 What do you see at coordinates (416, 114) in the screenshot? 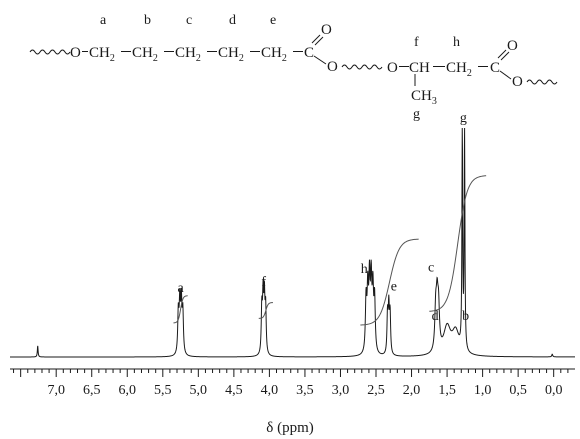
I see `label-g: g` at bounding box center [416, 114].